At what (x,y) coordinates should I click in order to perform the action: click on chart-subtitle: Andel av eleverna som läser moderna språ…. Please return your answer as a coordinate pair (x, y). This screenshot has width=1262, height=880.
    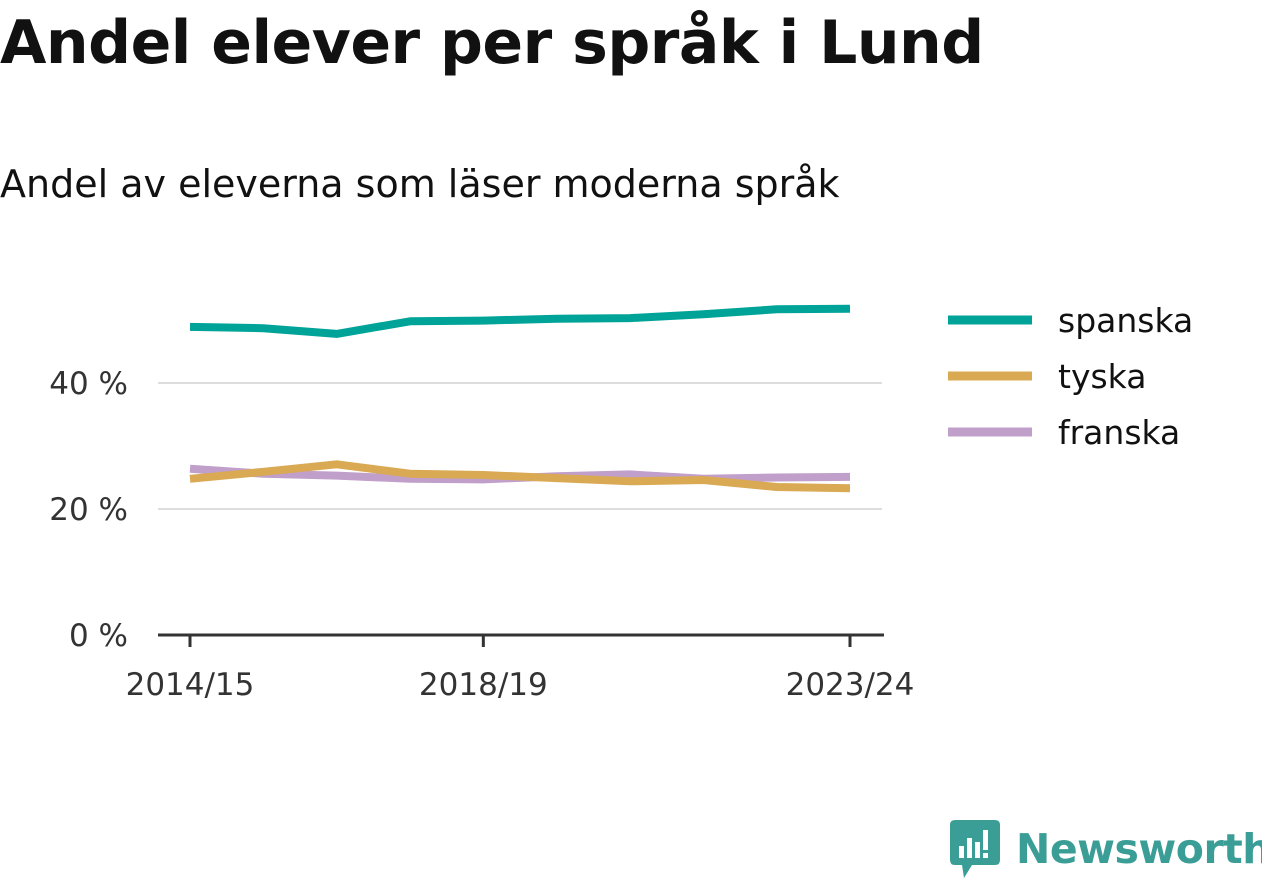
    Looking at the image, I should click on (420, 184).